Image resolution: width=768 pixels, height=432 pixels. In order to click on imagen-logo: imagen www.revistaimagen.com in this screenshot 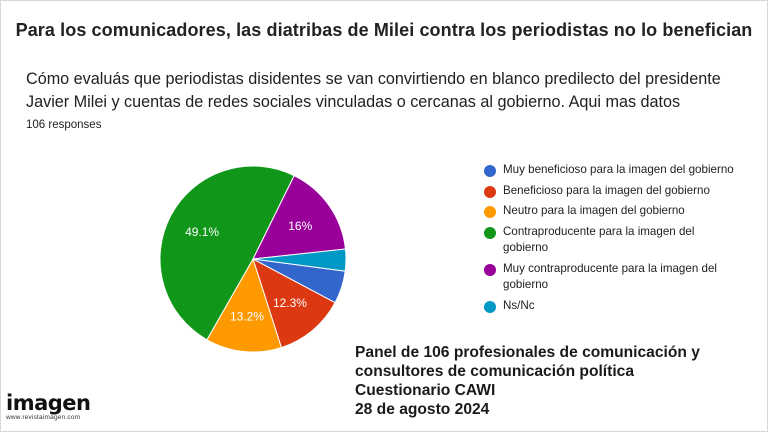, I will do `click(48, 406)`.